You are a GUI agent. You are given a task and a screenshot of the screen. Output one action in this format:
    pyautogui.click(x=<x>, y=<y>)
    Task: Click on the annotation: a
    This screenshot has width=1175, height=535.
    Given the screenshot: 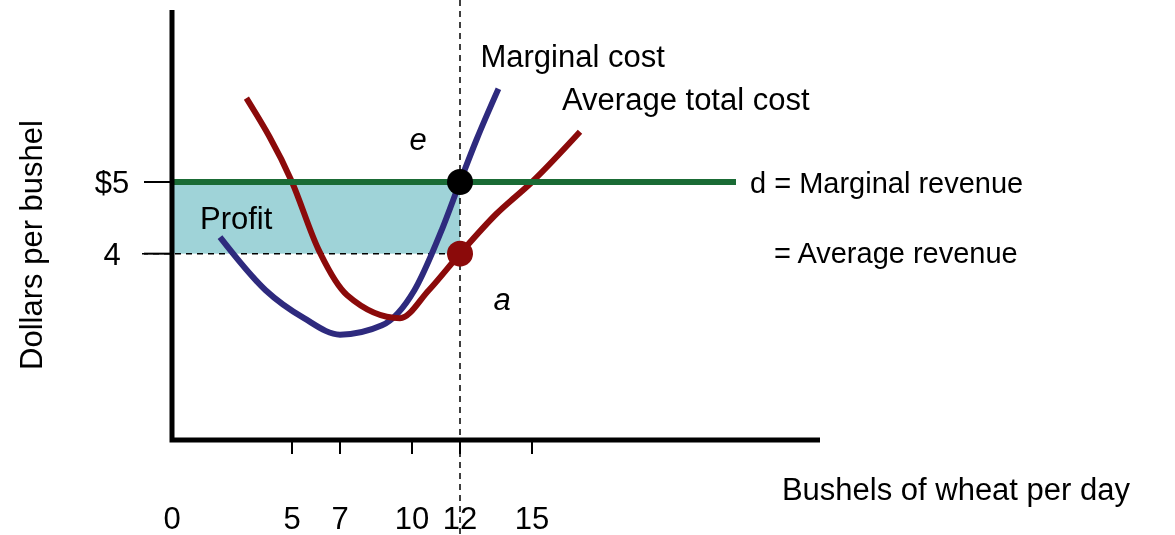 What is the action you would take?
    pyautogui.click(x=502, y=299)
    